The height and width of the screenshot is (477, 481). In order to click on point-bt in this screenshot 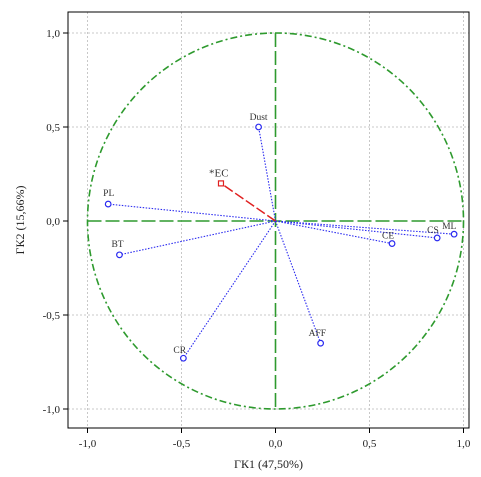, I will do `click(119, 255)`.